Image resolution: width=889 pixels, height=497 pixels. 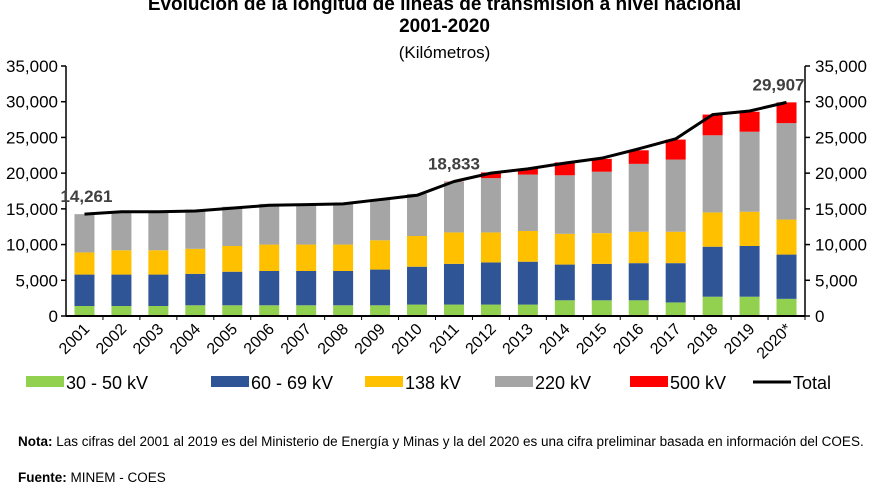 What do you see at coordinates (792, 383) in the screenshot?
I see `legend-item: Total` at bounding box center [792, 383].